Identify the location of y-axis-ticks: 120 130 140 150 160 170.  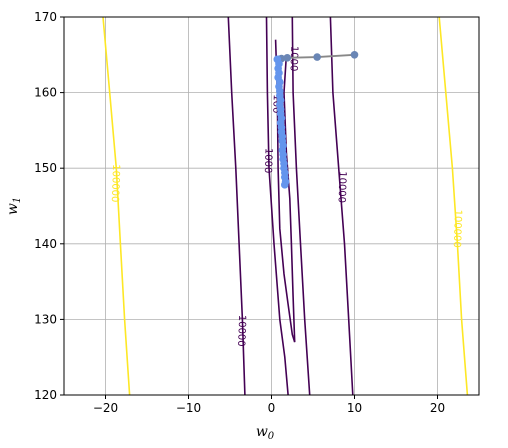
(49, 206).